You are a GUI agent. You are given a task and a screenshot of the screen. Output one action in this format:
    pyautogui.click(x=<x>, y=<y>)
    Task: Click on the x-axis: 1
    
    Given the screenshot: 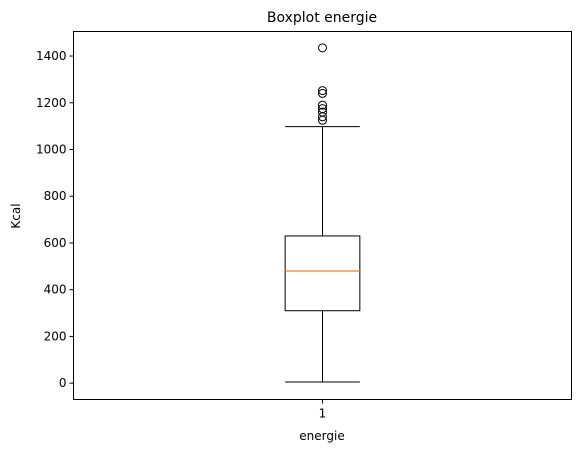 What is the action you would take?
    pyautogui.click(x=323, y=410)
    